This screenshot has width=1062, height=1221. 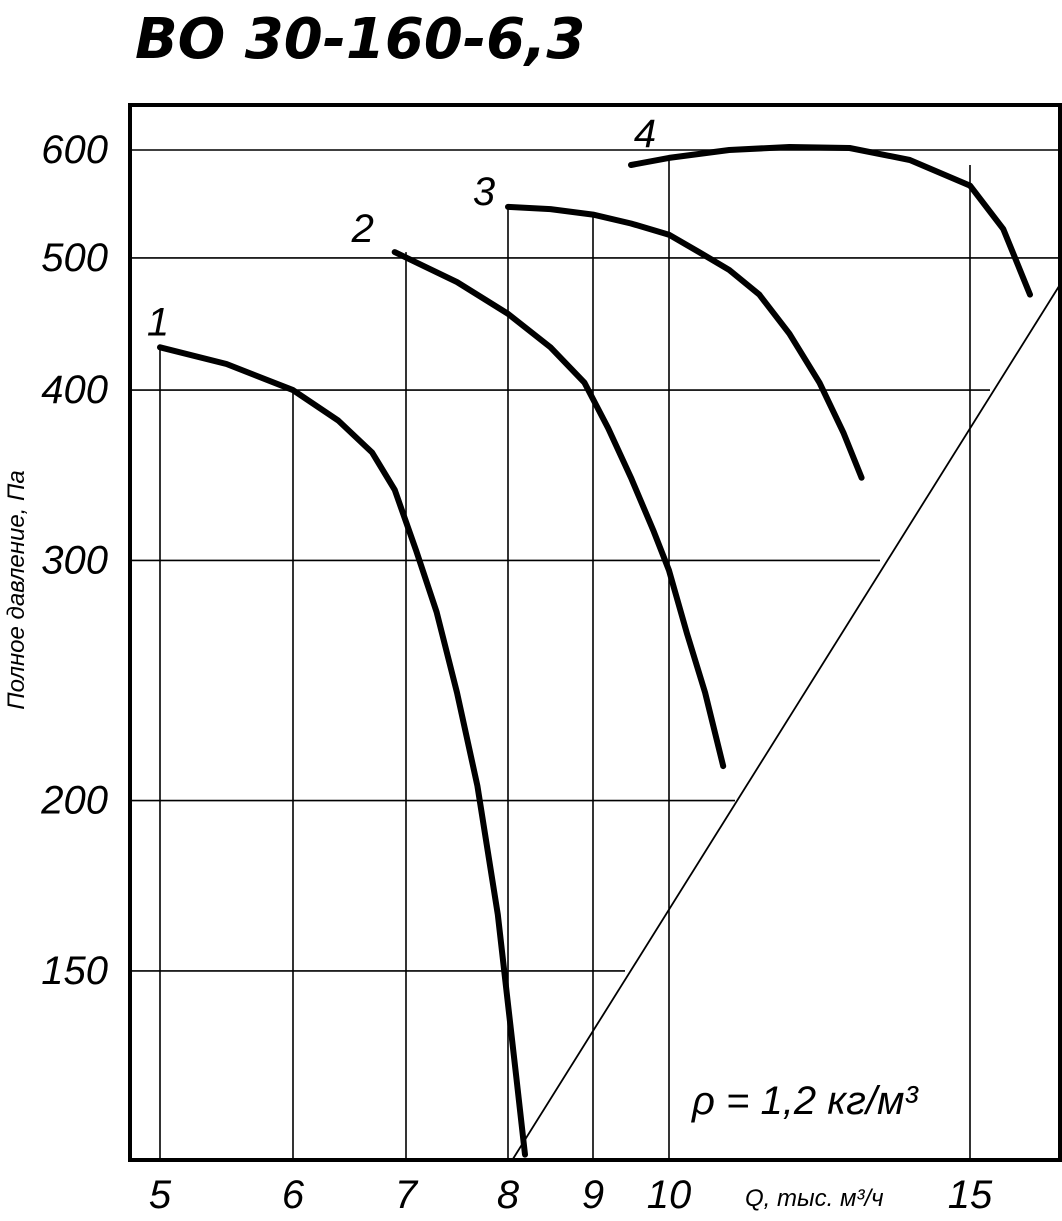 I want to click on y-axis-label: Полное давление, Па, so click(x=16, y=590).